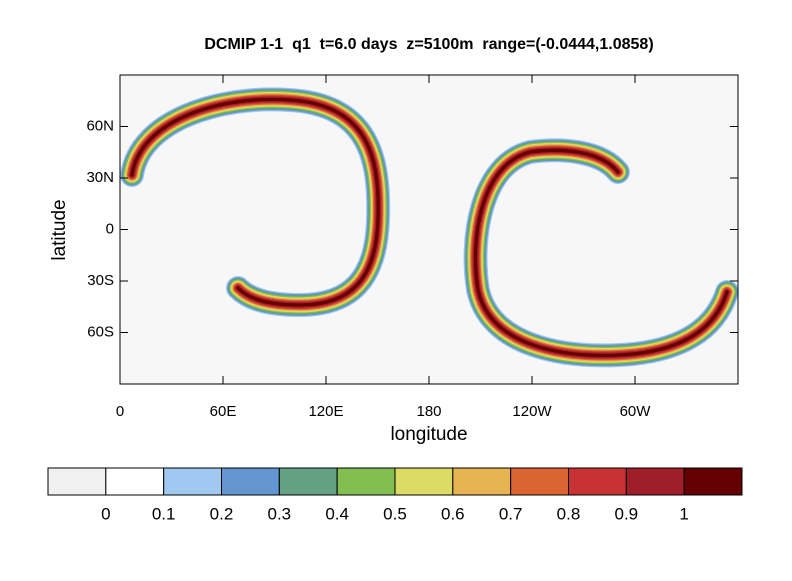 This screenshot has height=581, width=792. Describe the element at coordinates (627, 513) in the screenshot. I see `colorbar-label: 0.9` at that location.